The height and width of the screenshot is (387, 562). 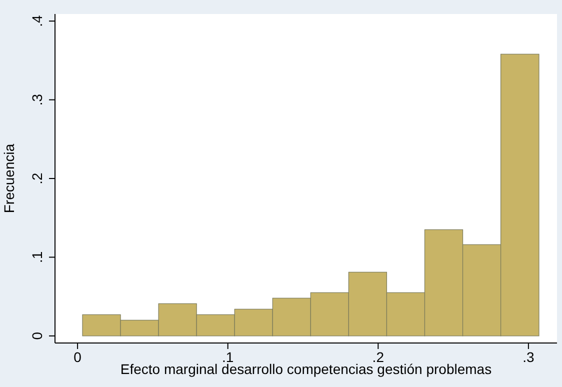 I want to click on y-axis-title: Frecuencia, so click(x=9, y=179).